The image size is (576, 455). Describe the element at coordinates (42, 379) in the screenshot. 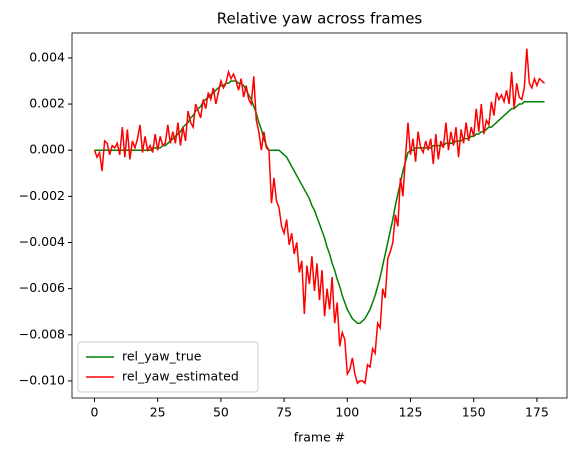

I see `y-tick-label: −0.010` at that location.